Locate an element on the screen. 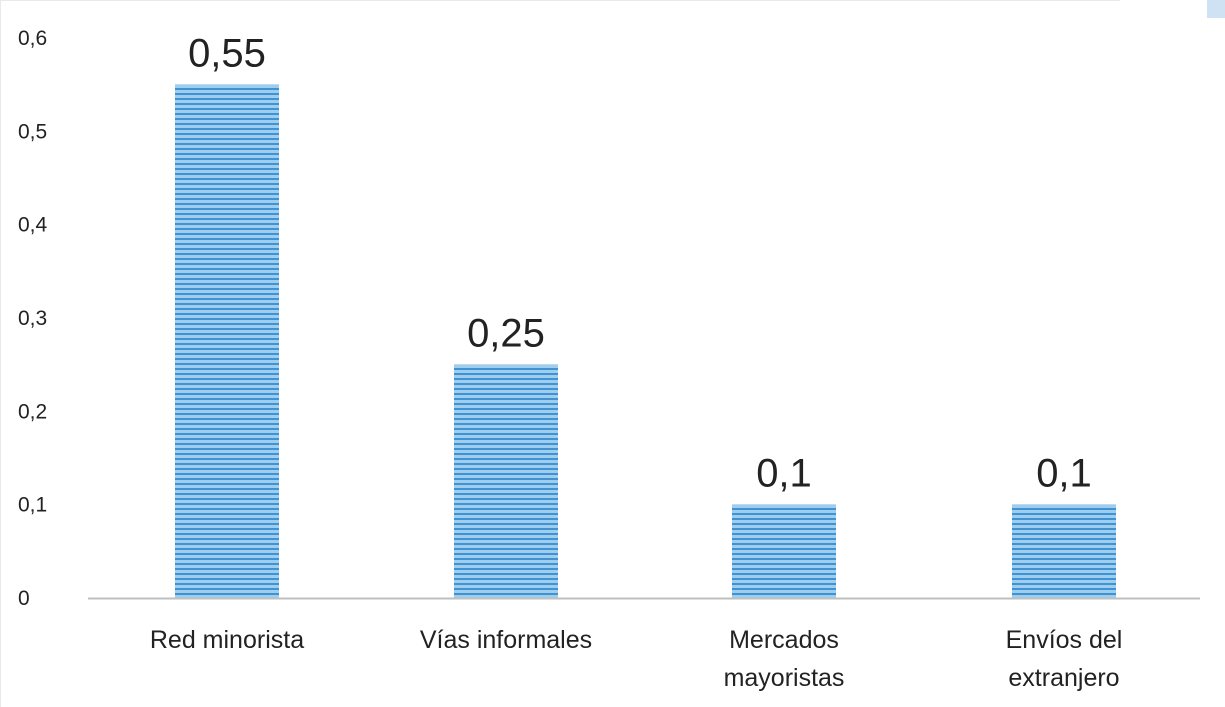 The image size is (1225, 707). frame-top-line is located at coordinates (560, 0).